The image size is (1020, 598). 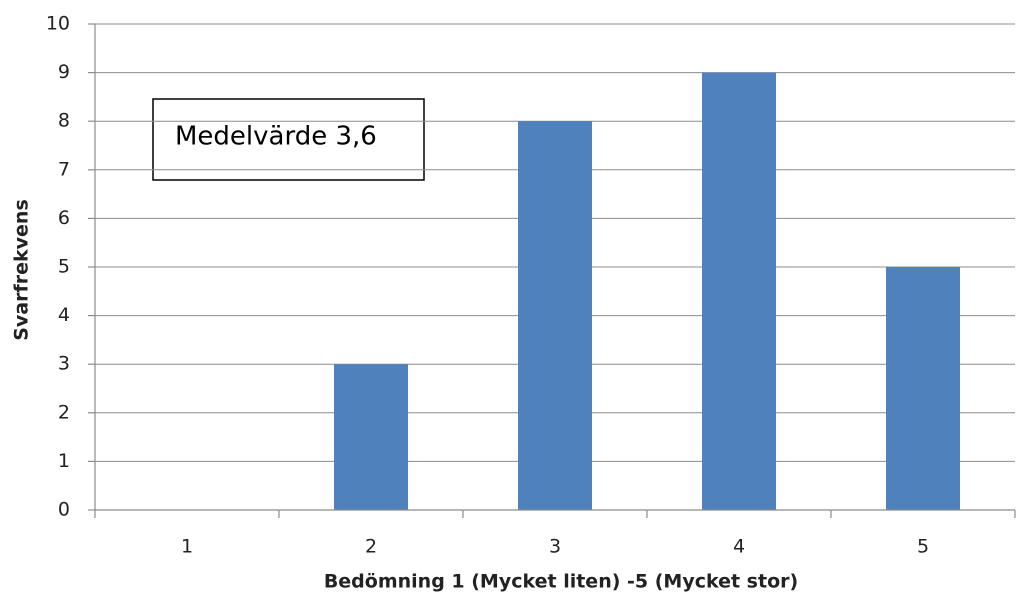 What do you see at coordinates (64, 169) in the screenshot?
I see `y-tick-label: 7` at bounding box center [64, 169].